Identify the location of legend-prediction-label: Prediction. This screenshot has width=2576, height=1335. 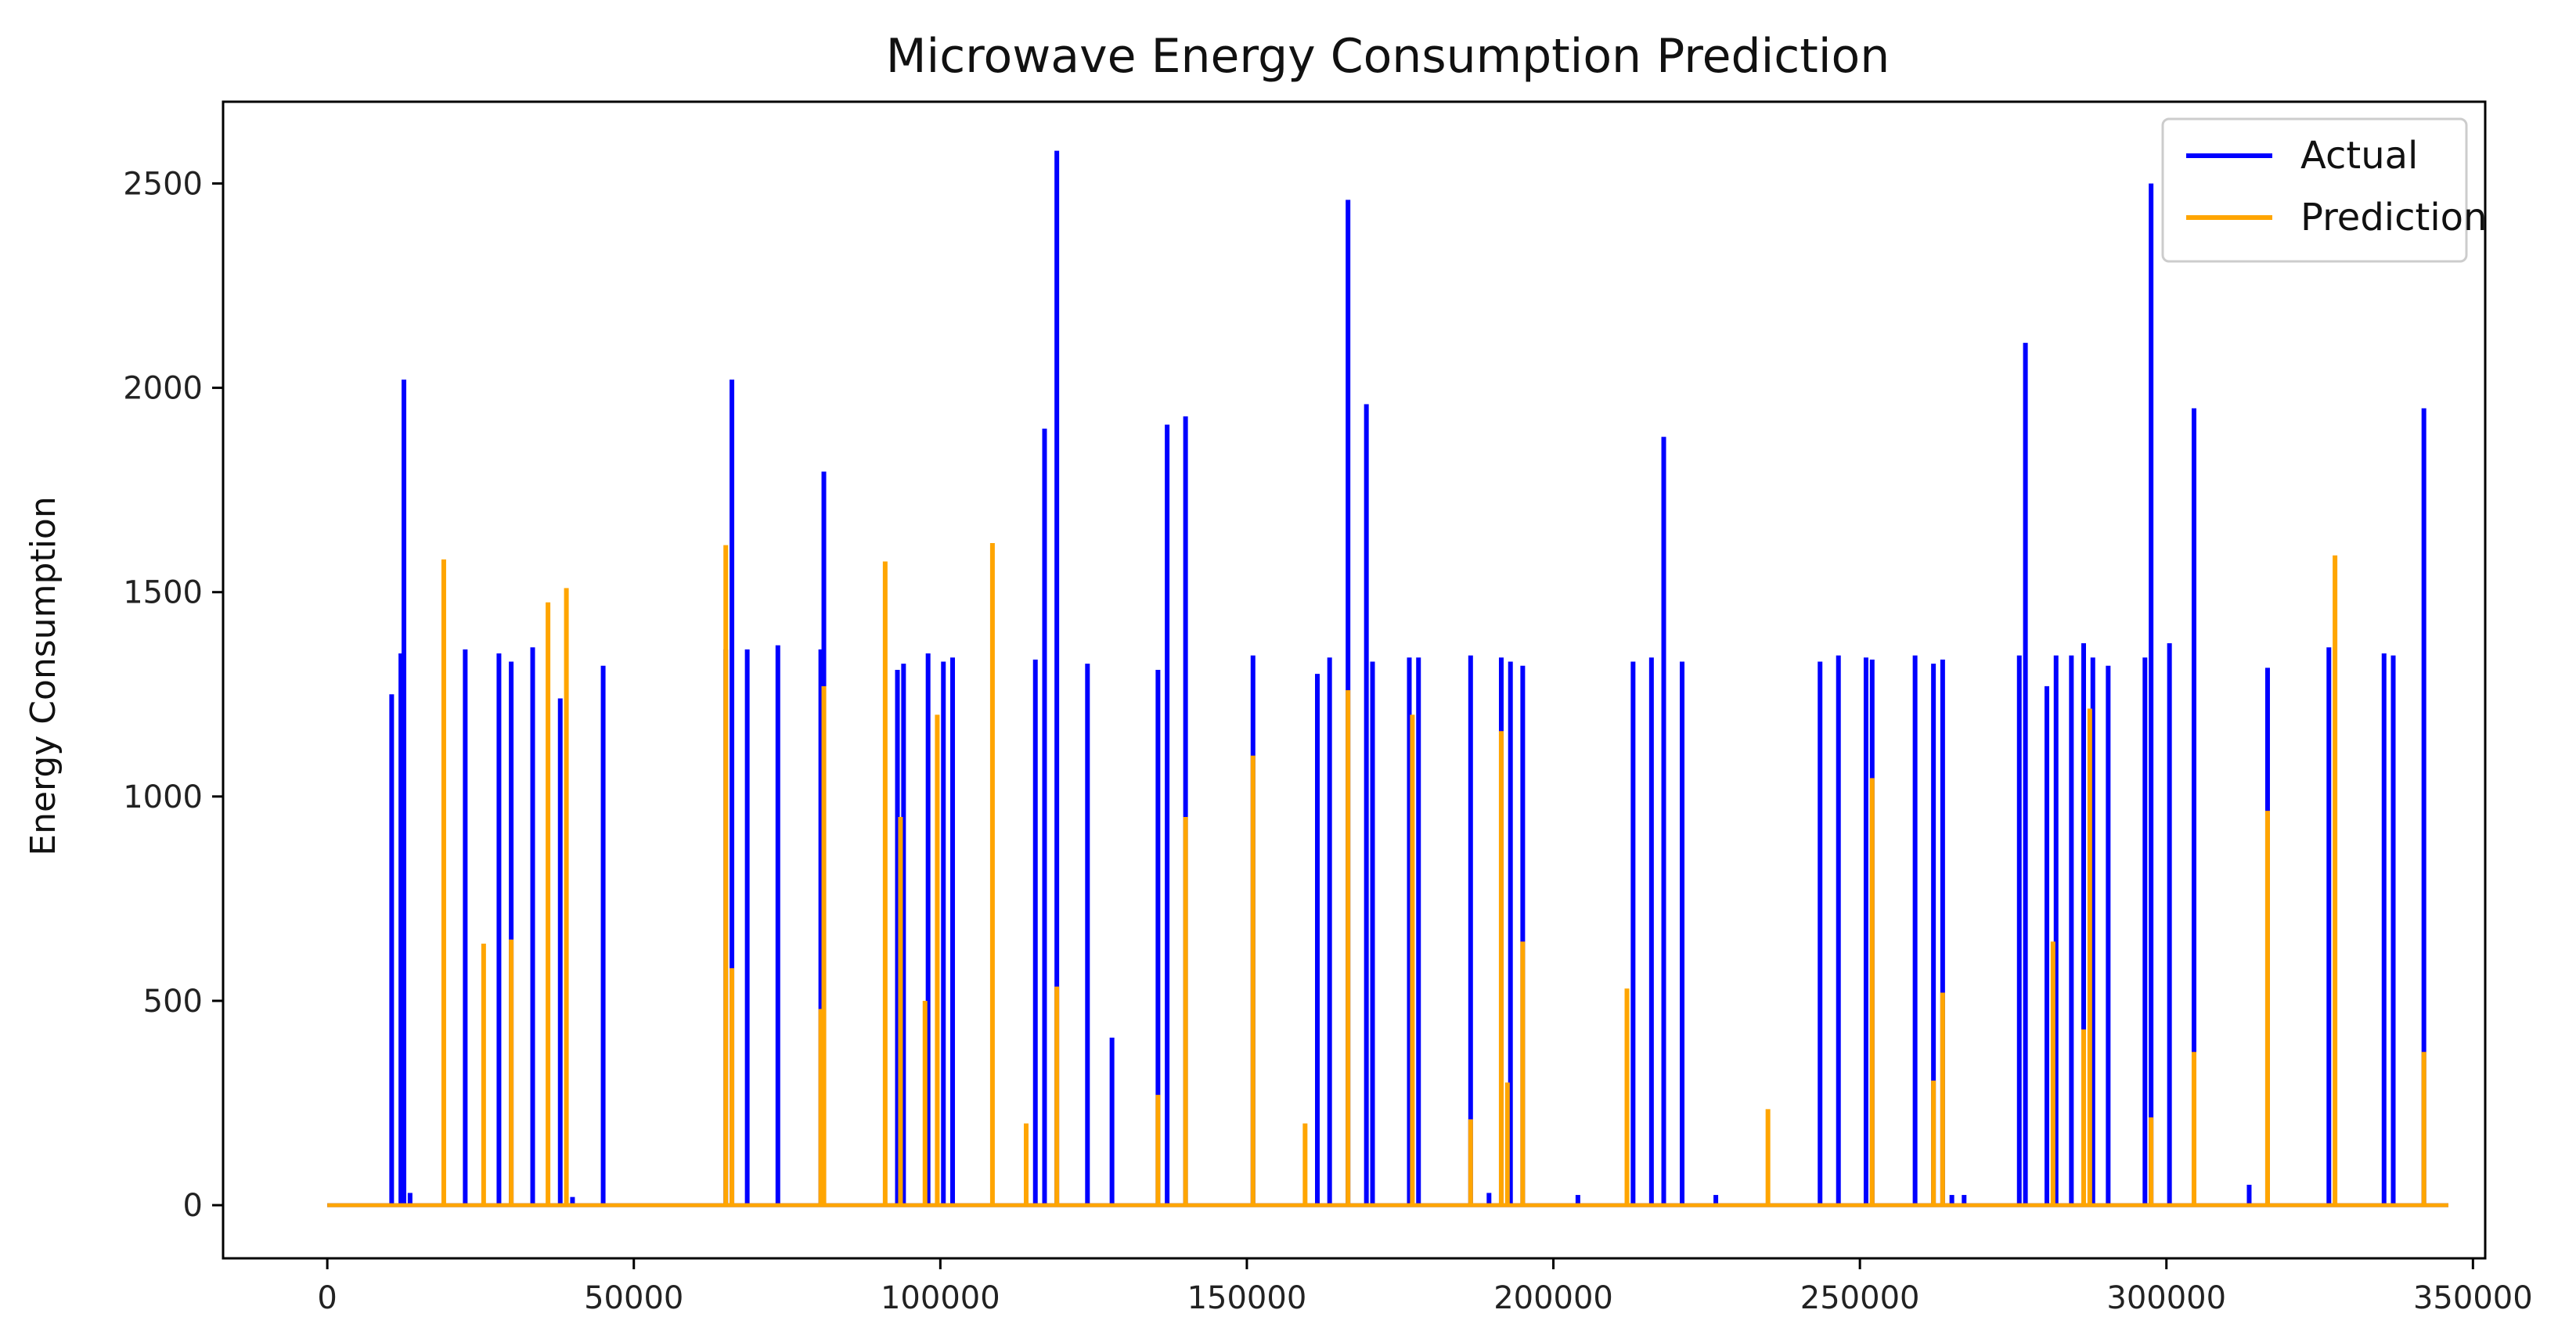
(2393, 217).